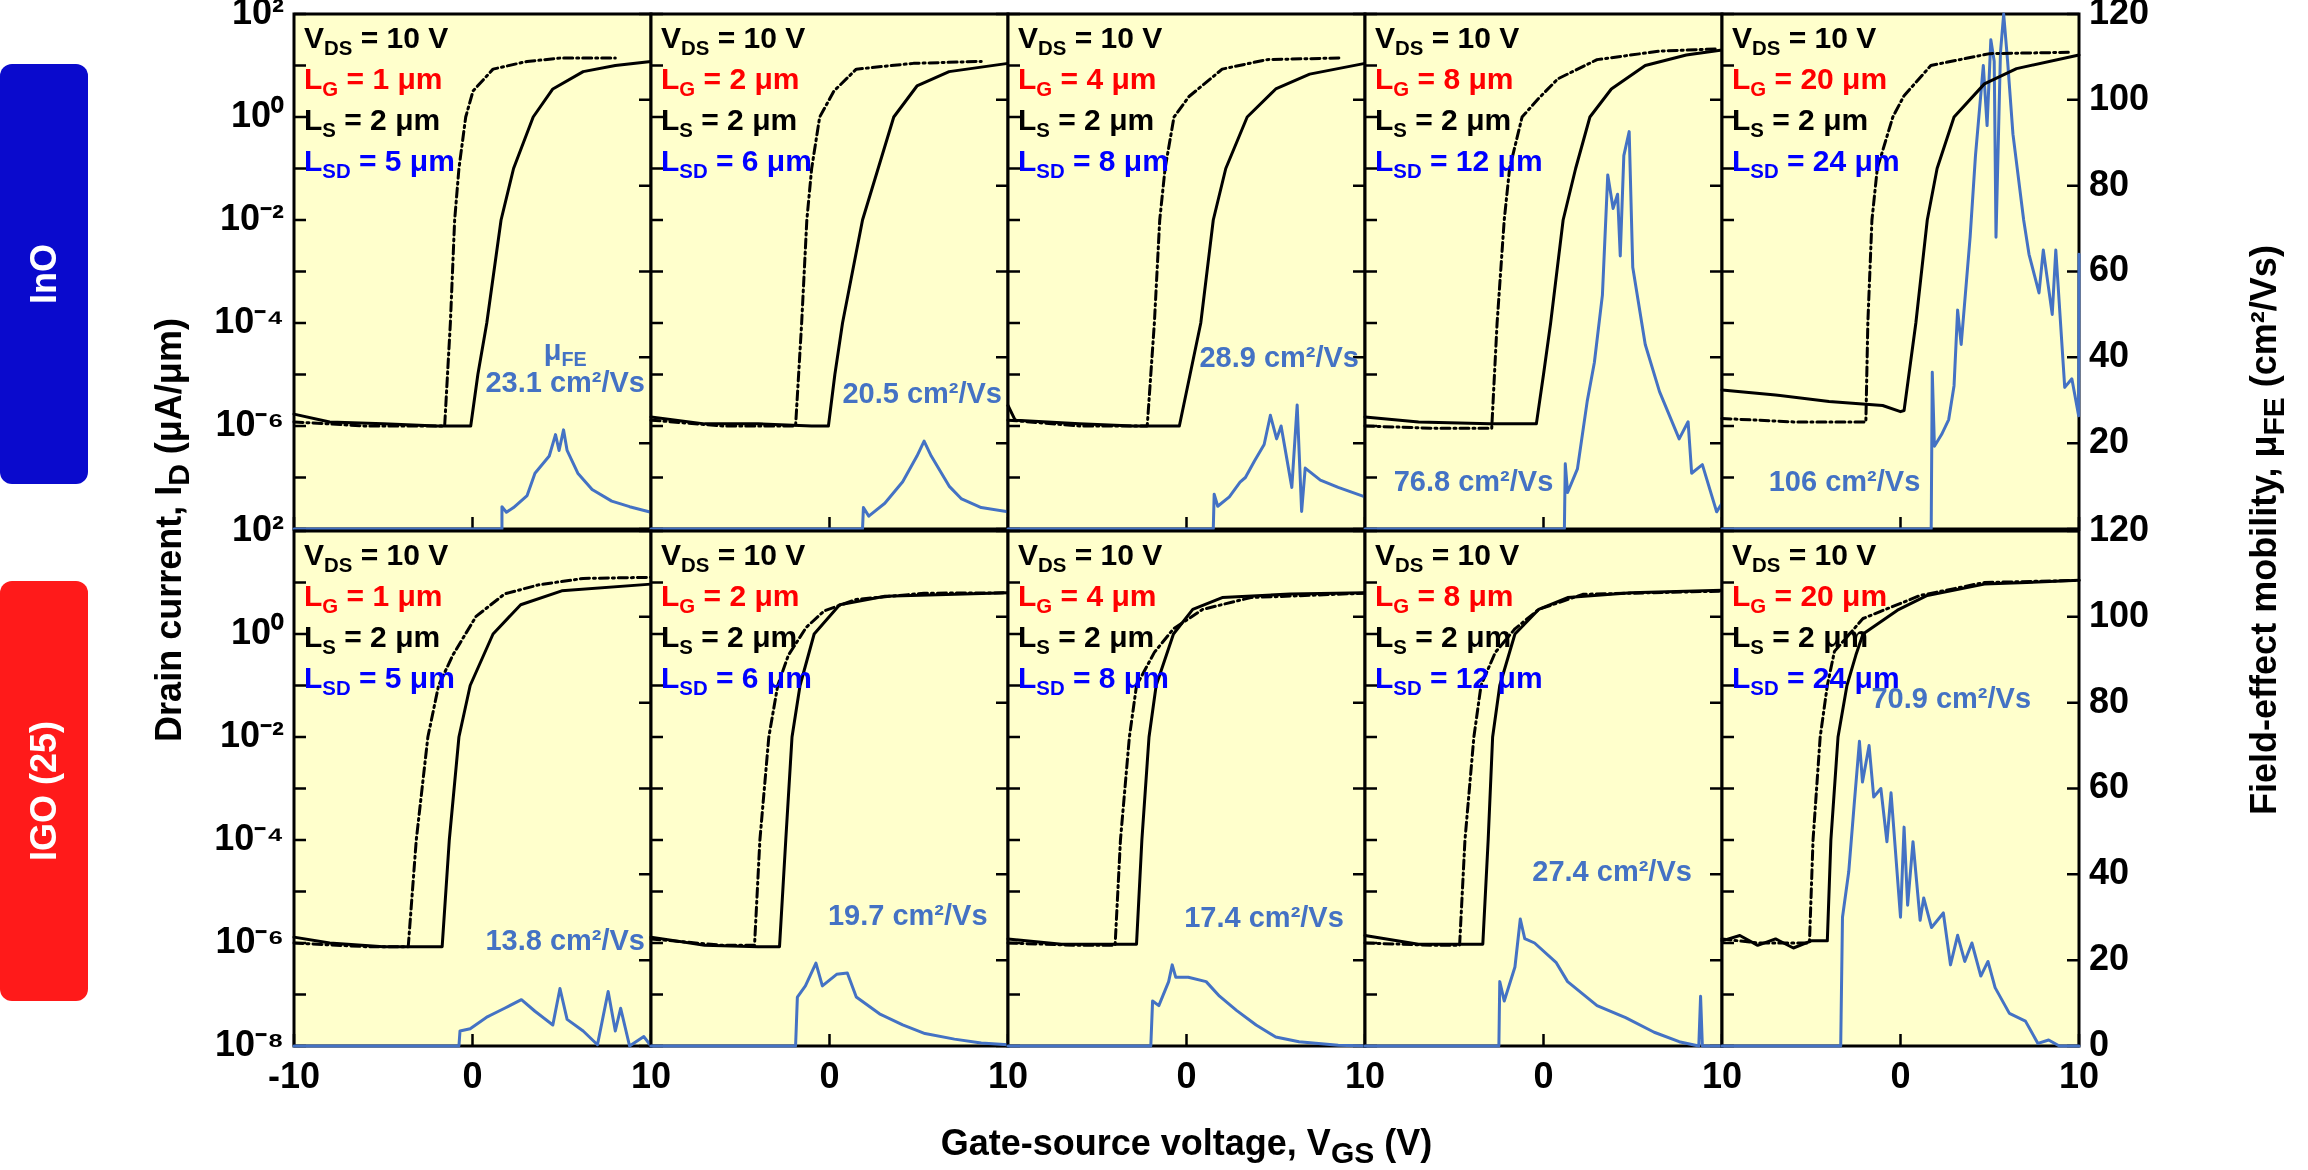 This screenshot has width=2308, height=1170. What do you see at coordinates (1186, 1145) in the screenshot?
I see `x-axis-title: Gate-source voltage, V$_{GS}$ (V)` at bounding box center [1186, 1145].